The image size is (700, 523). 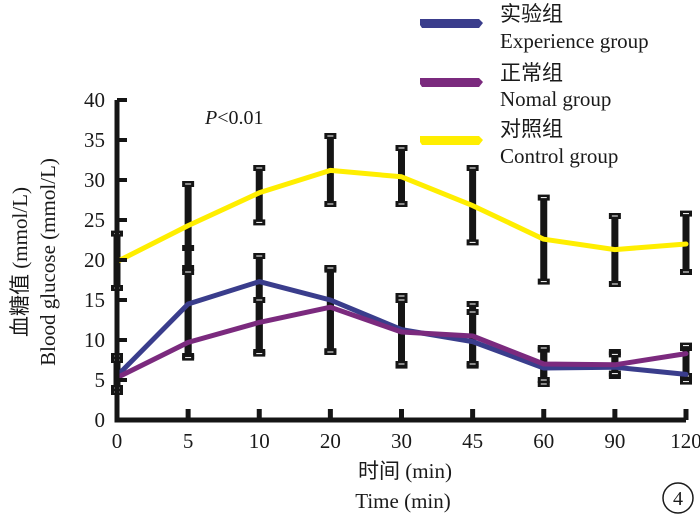 I want to click on legend-label-normal-en: Nomal group, so click(x=555, y=99).